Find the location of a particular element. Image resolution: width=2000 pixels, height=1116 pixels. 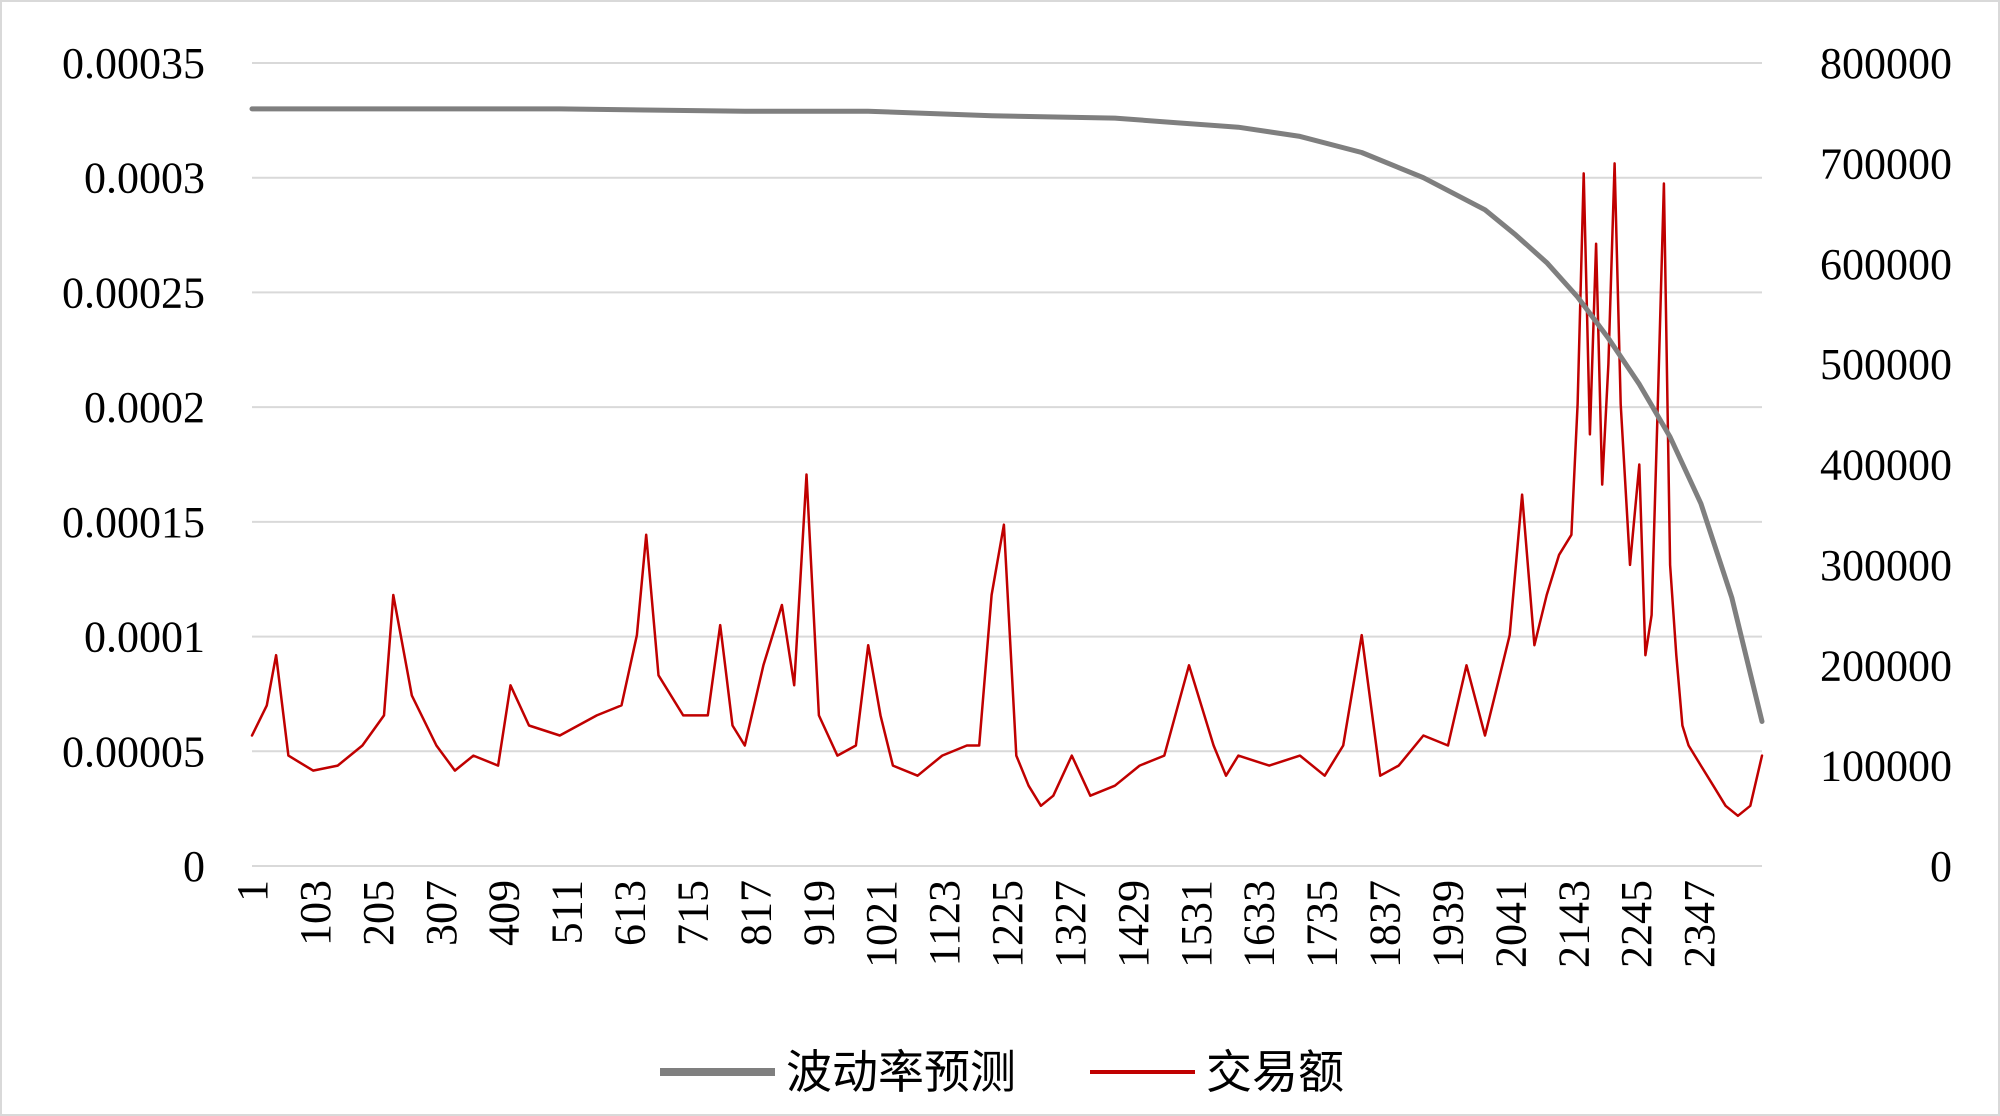

x-tick-label: 2041 is located at coordinates (1510, 924).